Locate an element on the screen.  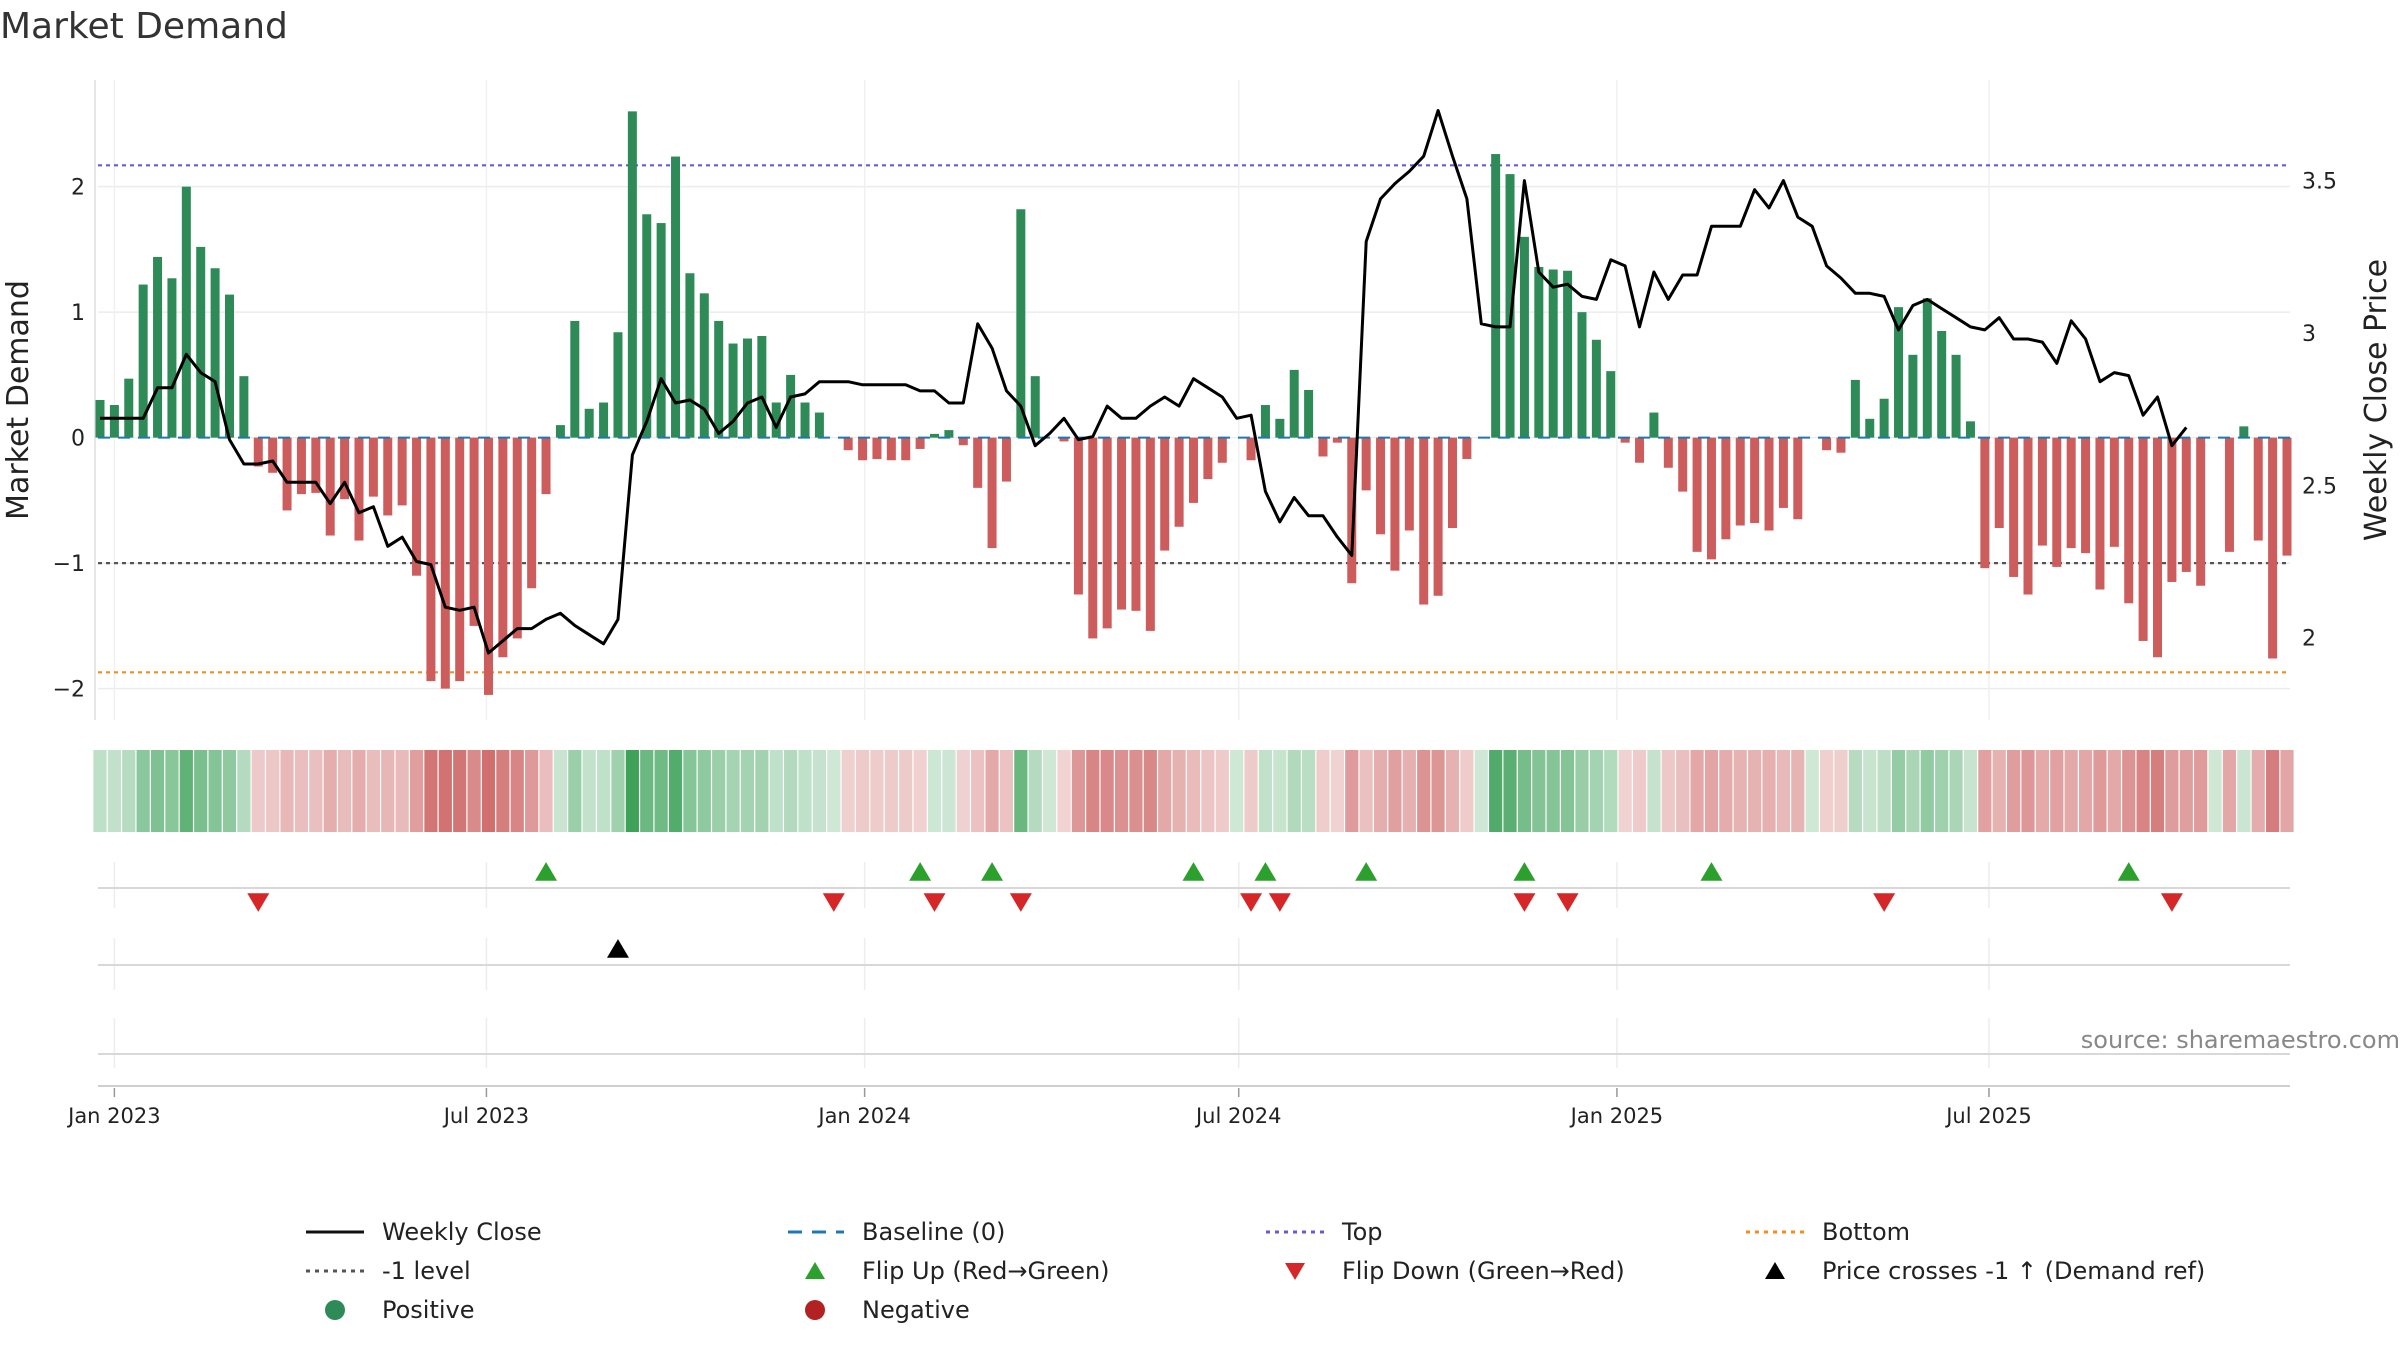
y-right-tick-label: 2.5 is located at coordinates (2319, 486).